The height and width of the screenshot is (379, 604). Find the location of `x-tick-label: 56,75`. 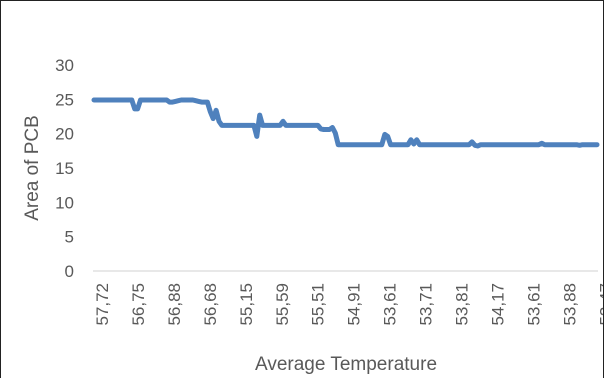

x-tick-label: 56,75 is located at coordinates (138, 304).